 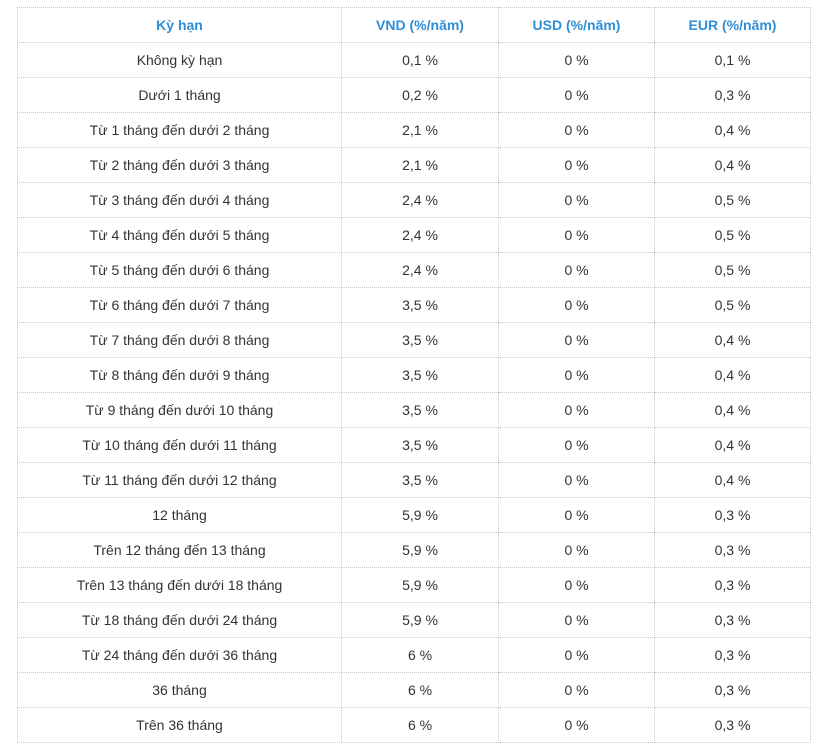 What do you see at coordinates (732, 25) in the screenshot?
I see `header-cell: EUR (%/năm)` at bounding box center [732, 25].